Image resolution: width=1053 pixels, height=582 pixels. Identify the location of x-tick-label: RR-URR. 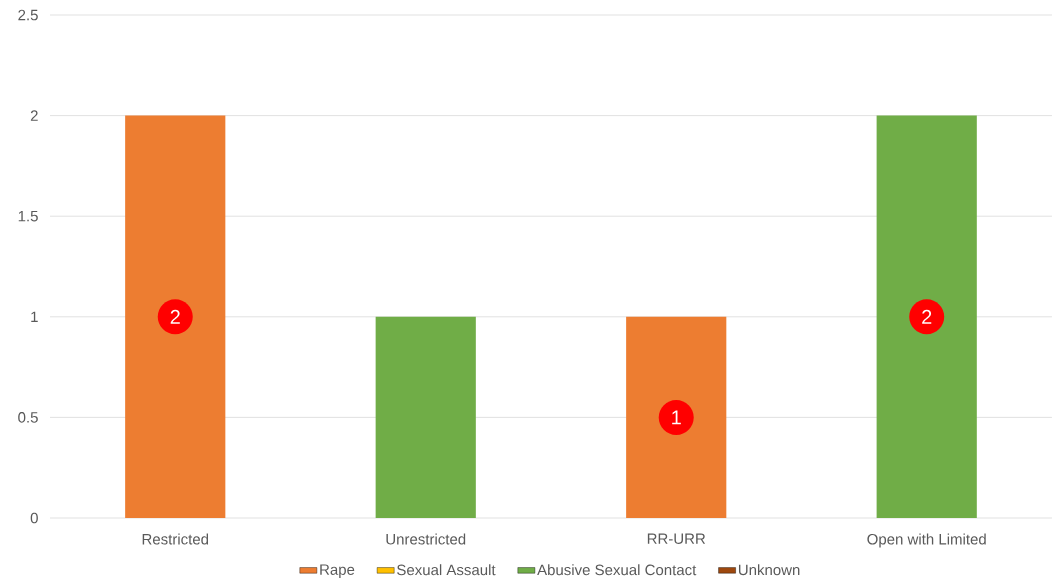
(676, 538).